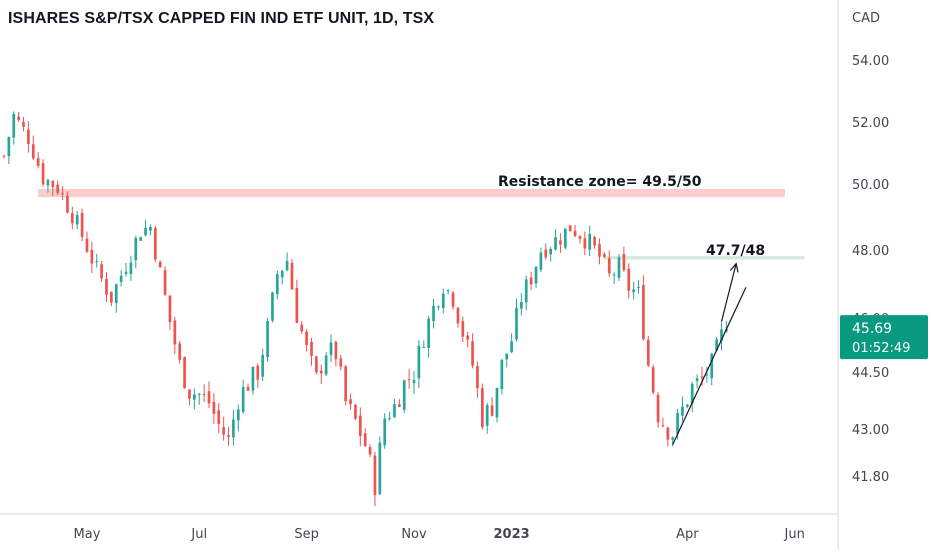  Describe the element at coordinates (885, 275) in the screenshot. I see `price-axis-bg` at that location.